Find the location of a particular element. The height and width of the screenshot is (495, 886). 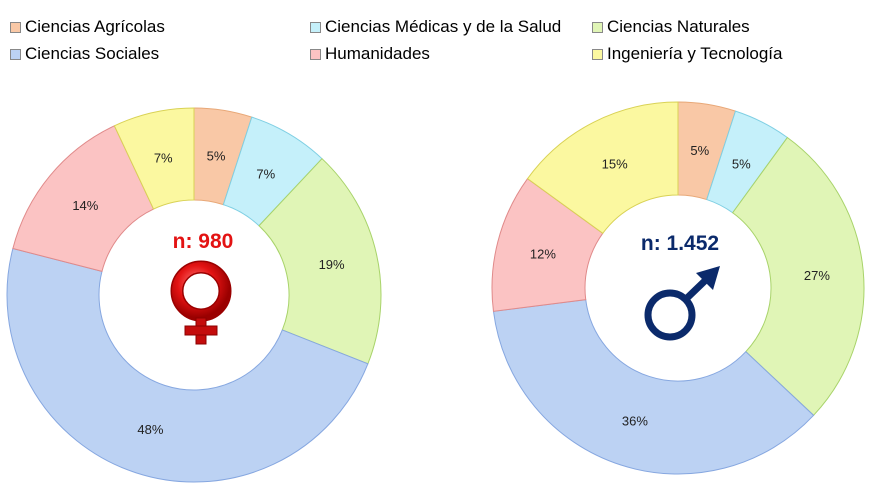

data-label-ciencias-naturales: 27% is located at coordinates (817, 275).